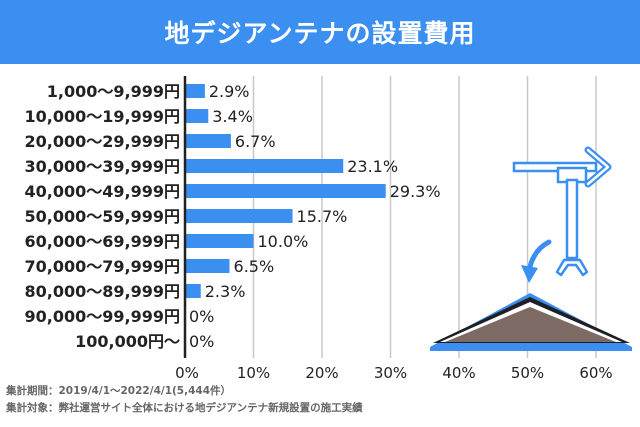 The height and width of the screenshot is (427, 640). What do you see at coordinates (562, 211) in the screenshot?
I see `antenna-icon` at bounding box center [562, 211].